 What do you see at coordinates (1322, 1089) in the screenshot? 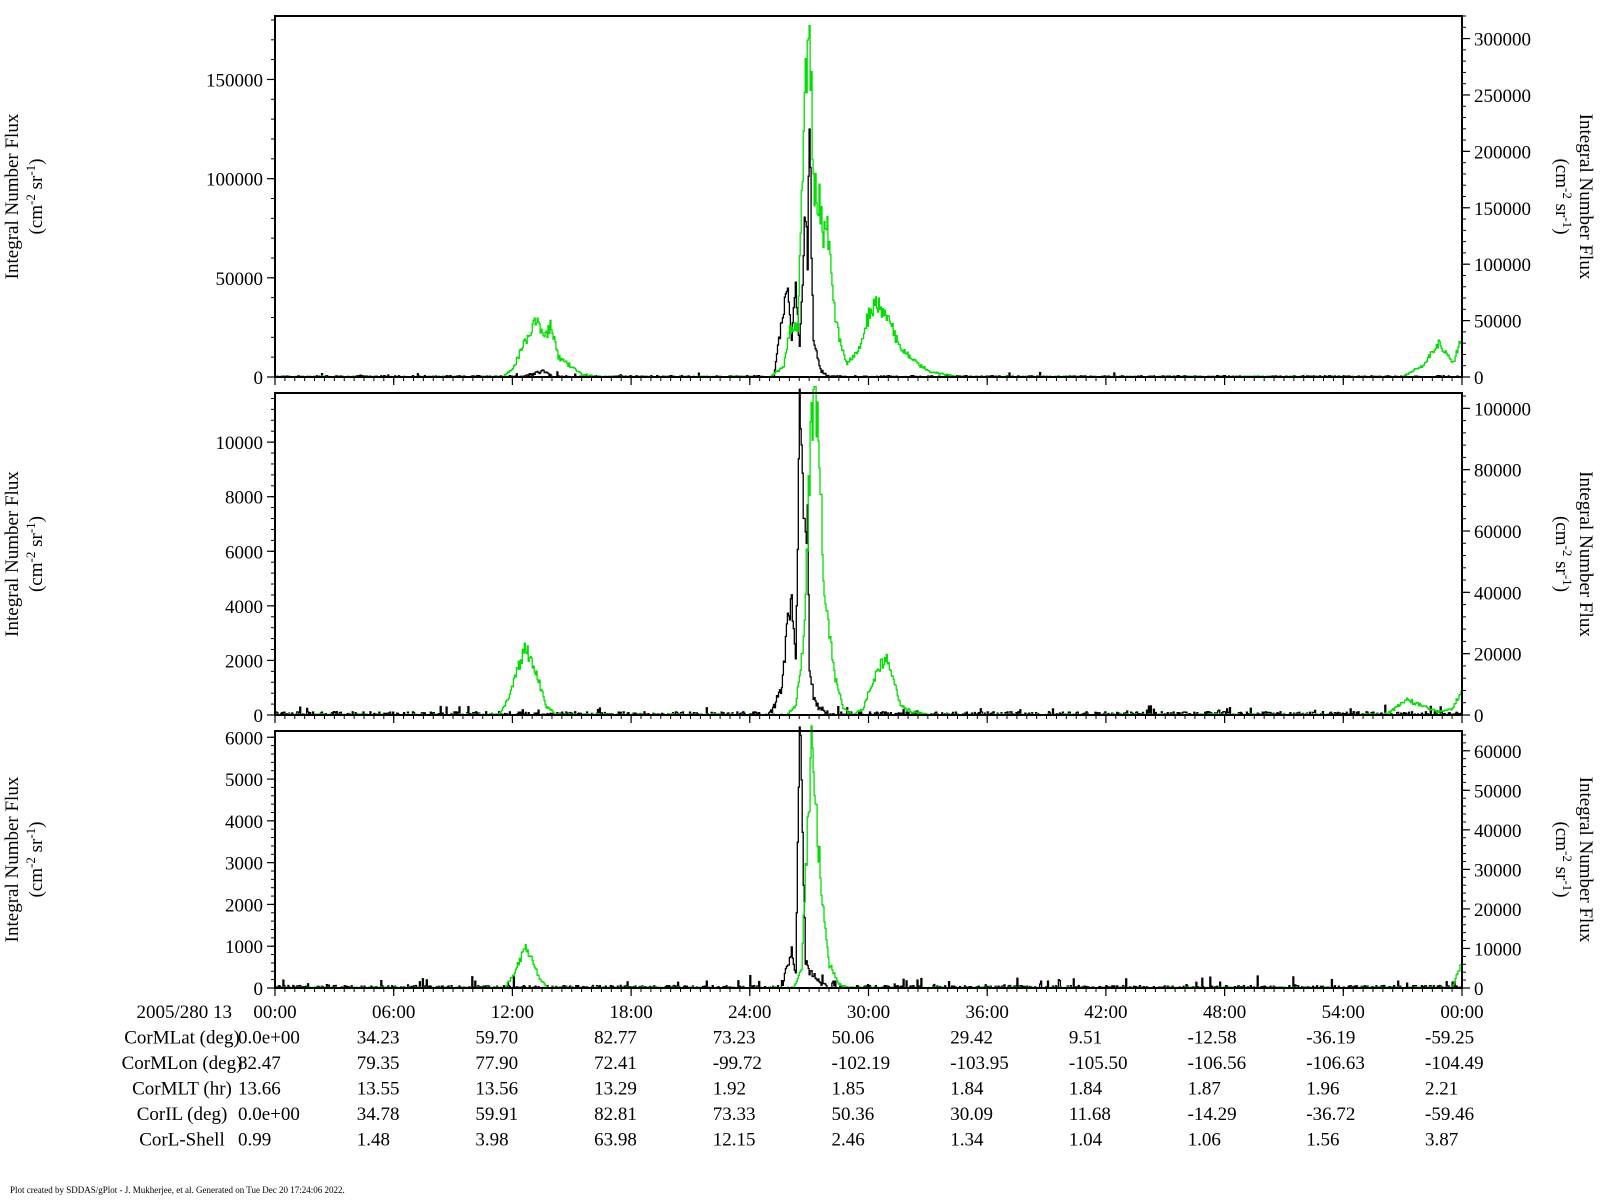
I see `ephemeris-value: 1.96` at bounding box center [1322, 1089].